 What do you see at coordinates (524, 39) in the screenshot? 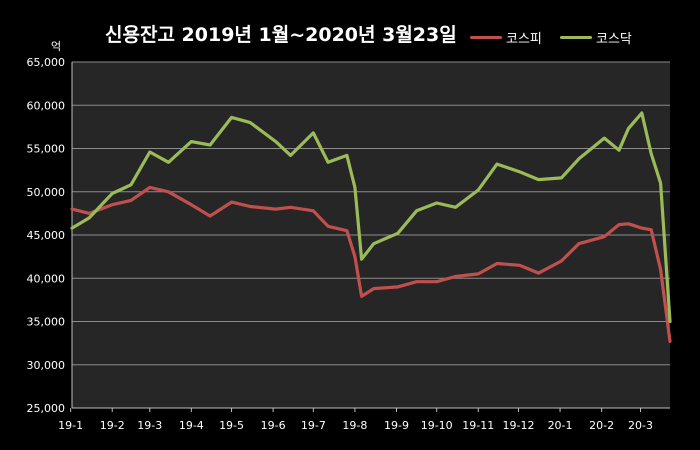
I see `legend-label-kospi: 코스피` at bounding box center [524, 39].